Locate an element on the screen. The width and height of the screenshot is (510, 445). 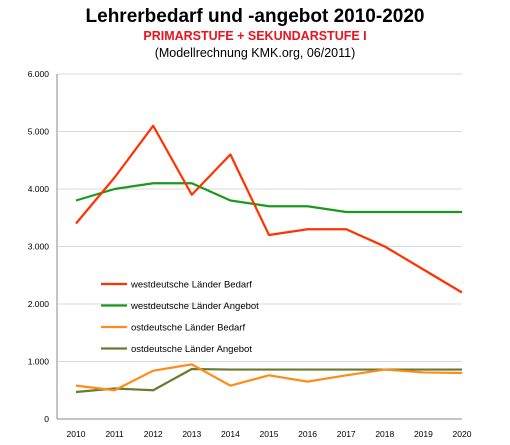
x-tick-label: 2014 is located at coordinates (230, 434).